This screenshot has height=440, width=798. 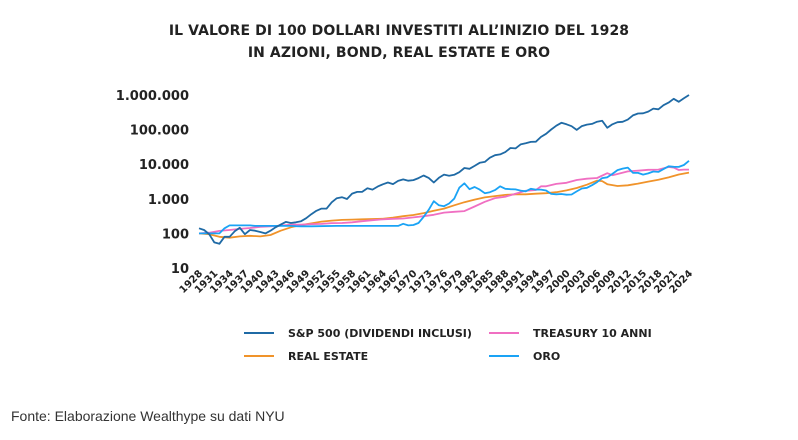 What do you see at coordinates (328, 356) in the screenshot?
I see `legend-label-real-estate: REAL ESTATE` at bounding box center [328, 356].